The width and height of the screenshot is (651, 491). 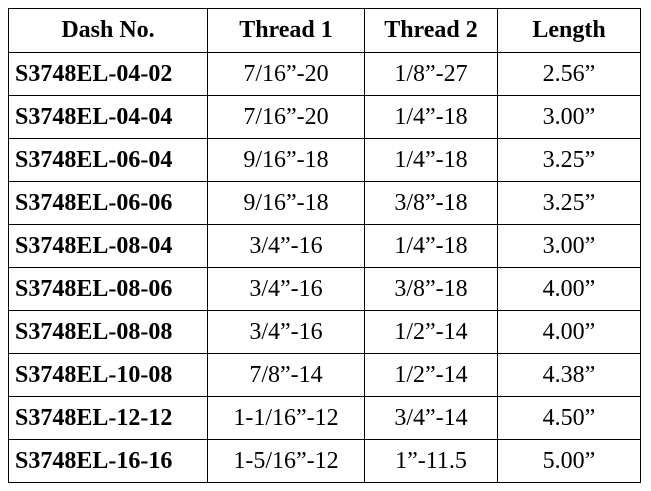 I want to click on header-cell: Thread 1, so click(x=286, y=30).